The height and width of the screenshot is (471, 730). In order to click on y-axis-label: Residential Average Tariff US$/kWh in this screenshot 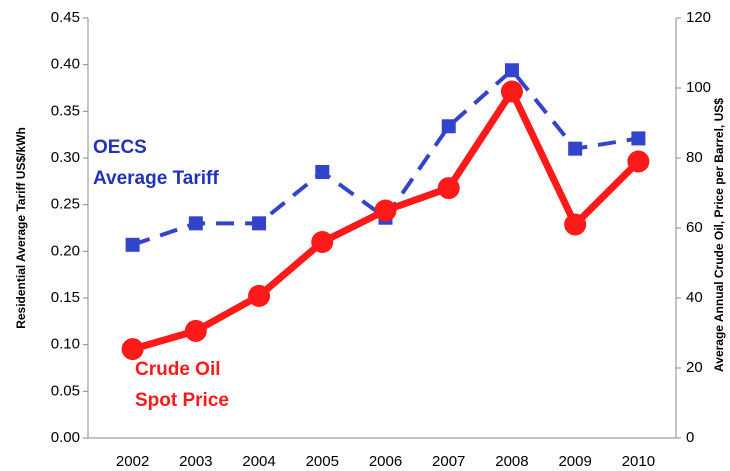, I will do `click(21, 228)`.